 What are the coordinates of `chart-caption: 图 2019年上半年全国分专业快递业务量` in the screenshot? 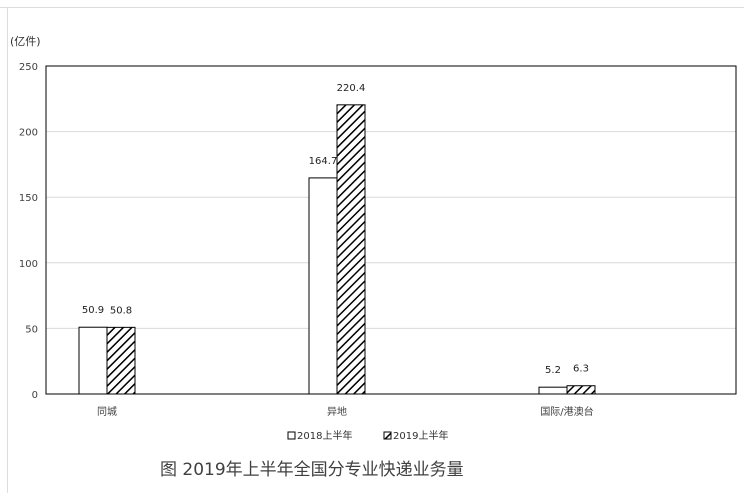 It's located at (312, 470).